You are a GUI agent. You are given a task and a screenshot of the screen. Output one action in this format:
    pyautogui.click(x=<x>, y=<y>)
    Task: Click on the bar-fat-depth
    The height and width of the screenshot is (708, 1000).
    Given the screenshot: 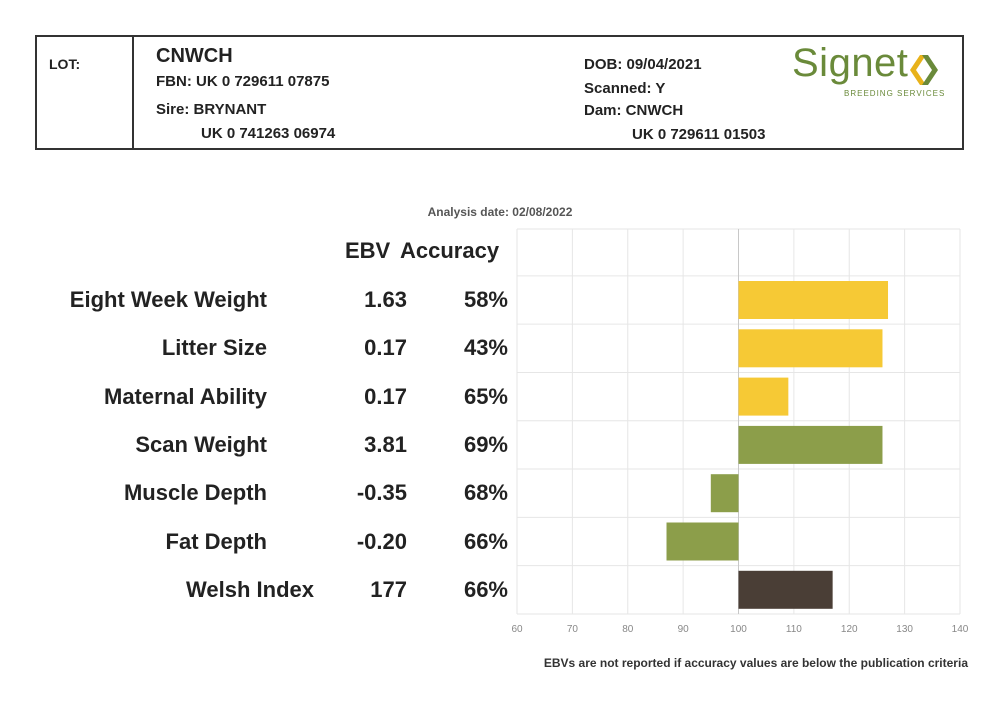 What is the action you would take?
    pyautogui.click(x=702, y=541)
    